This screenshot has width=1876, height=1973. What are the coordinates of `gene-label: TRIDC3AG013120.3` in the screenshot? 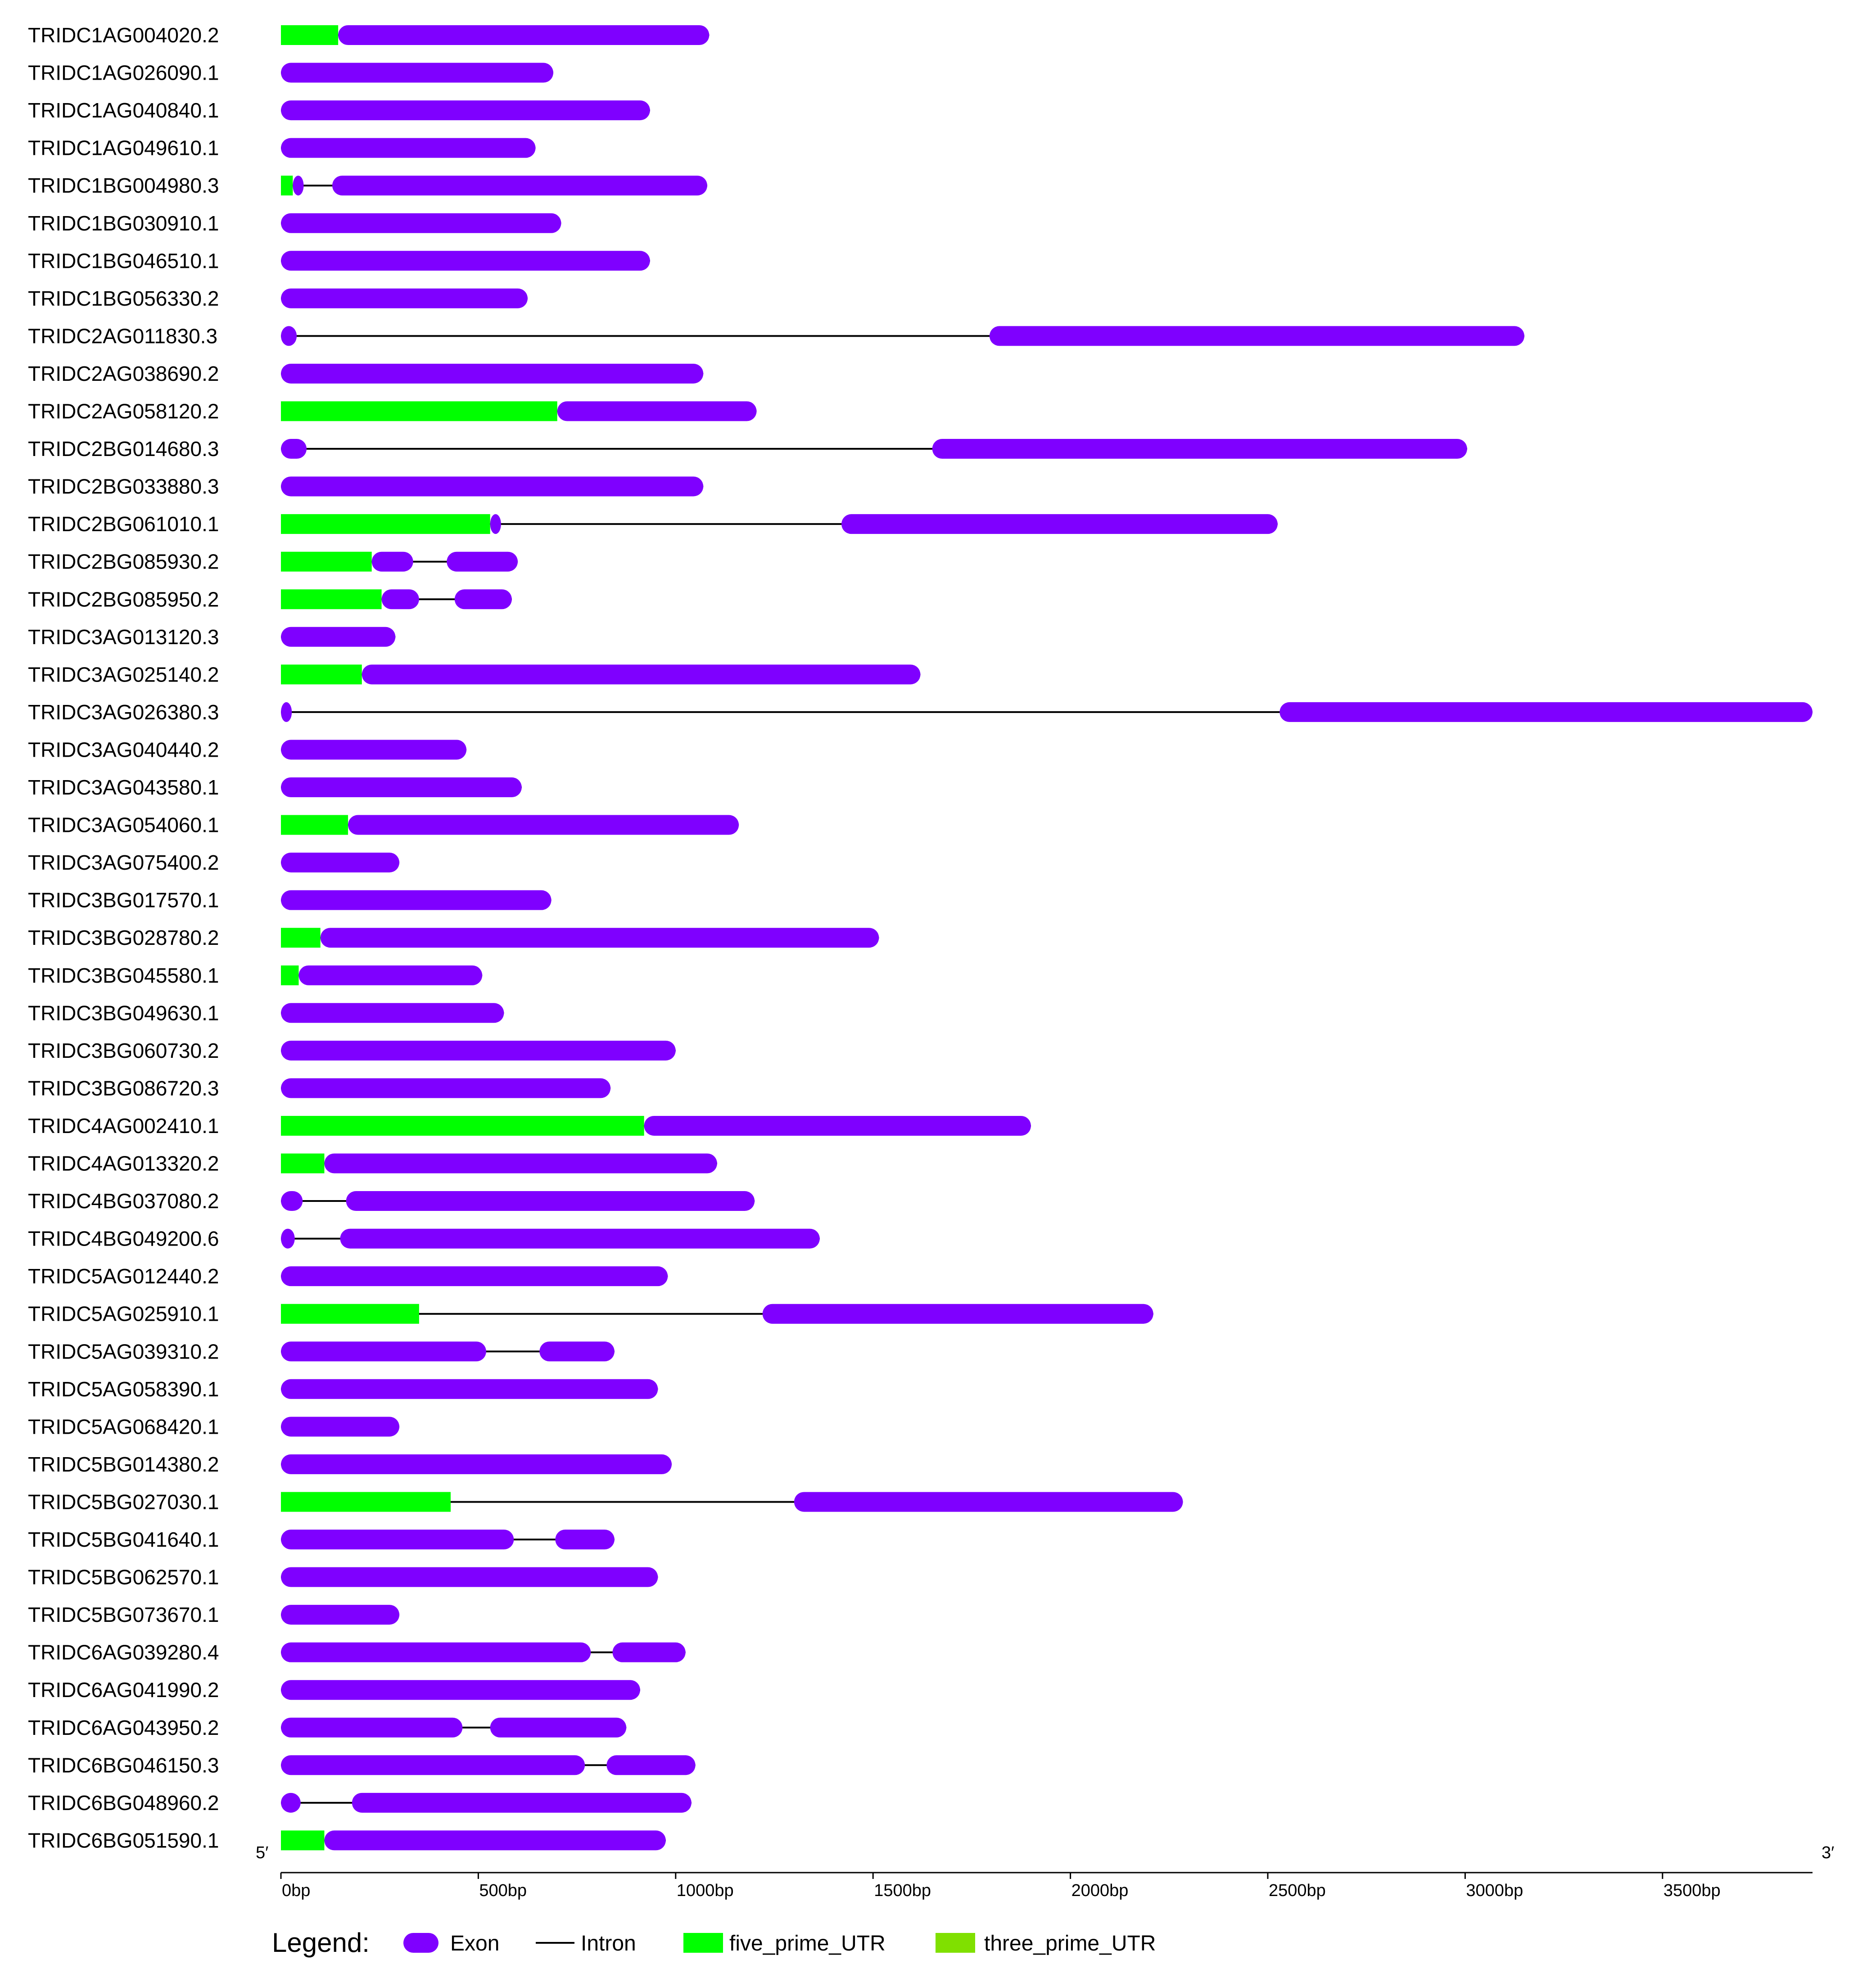 It's located at (124, 637).